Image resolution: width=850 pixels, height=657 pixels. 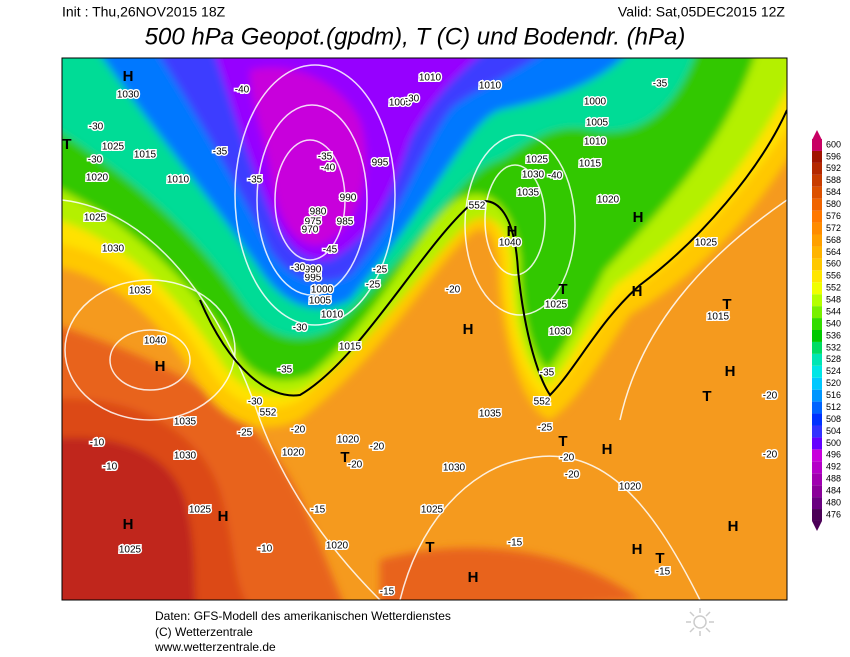 I want to click on colorbar-label: 588, so click(x=833, y=180).